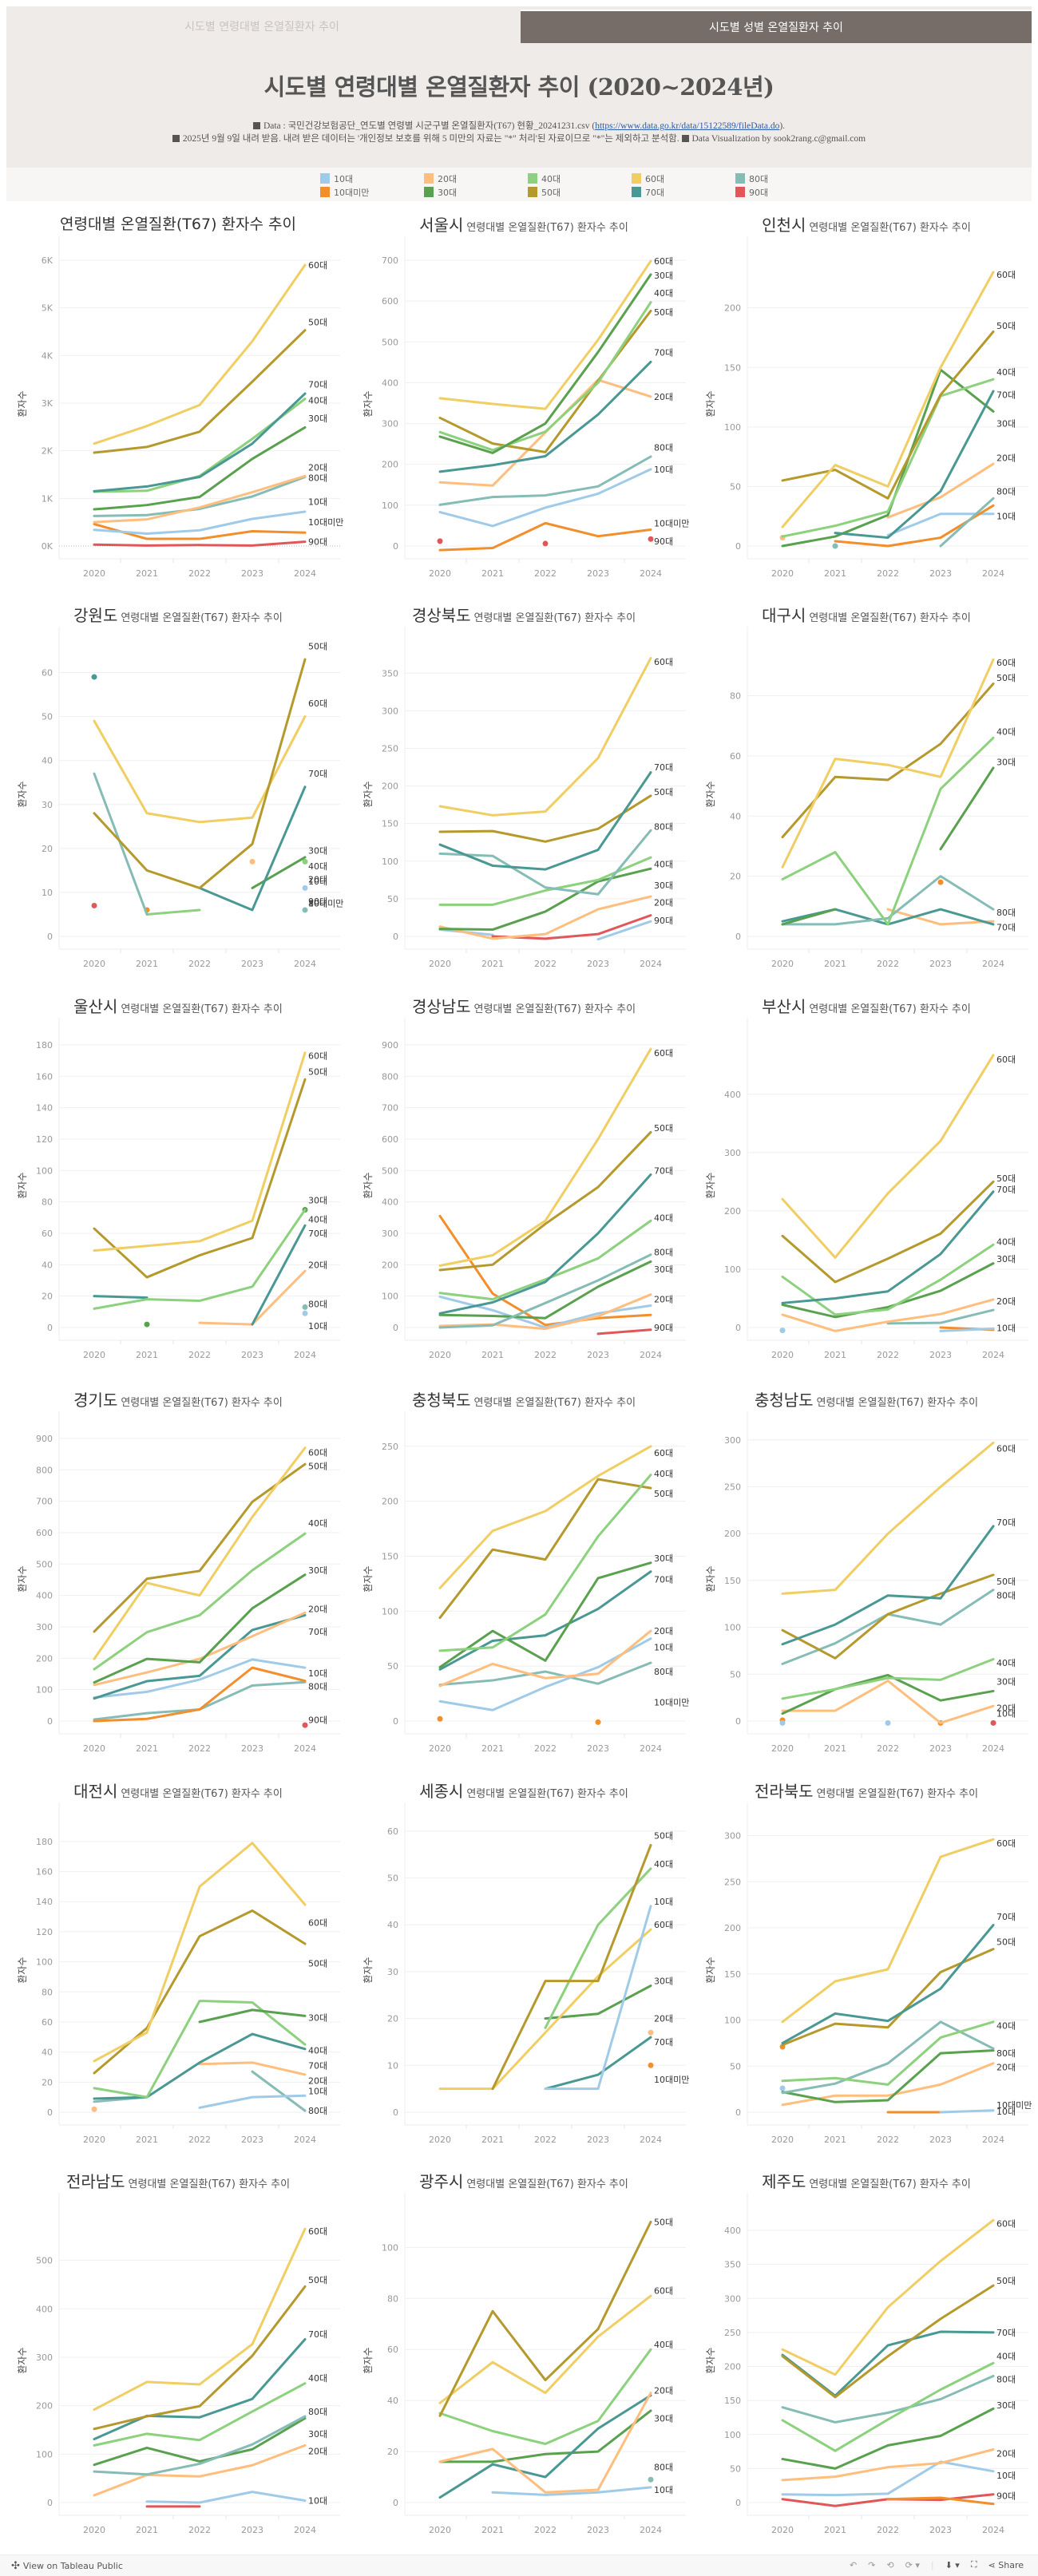  What do you see at coordinates (545, 918) in the screenshot?
I see `series-20대` at bounding box center [545, 918].